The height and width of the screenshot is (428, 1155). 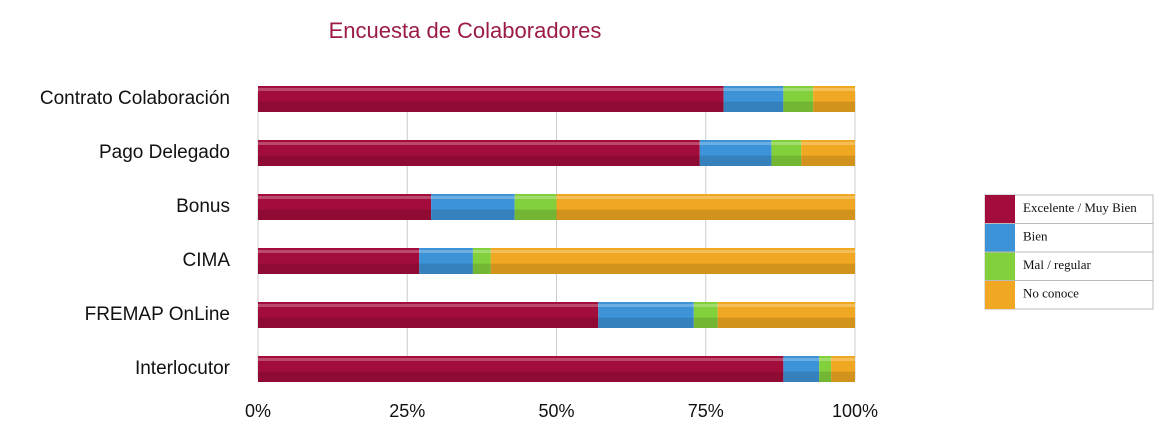 What do you see at coordinates (207, 260) in the screenshot?
I see `y-tick-label: CIMA` at bounding box center [207, 260].